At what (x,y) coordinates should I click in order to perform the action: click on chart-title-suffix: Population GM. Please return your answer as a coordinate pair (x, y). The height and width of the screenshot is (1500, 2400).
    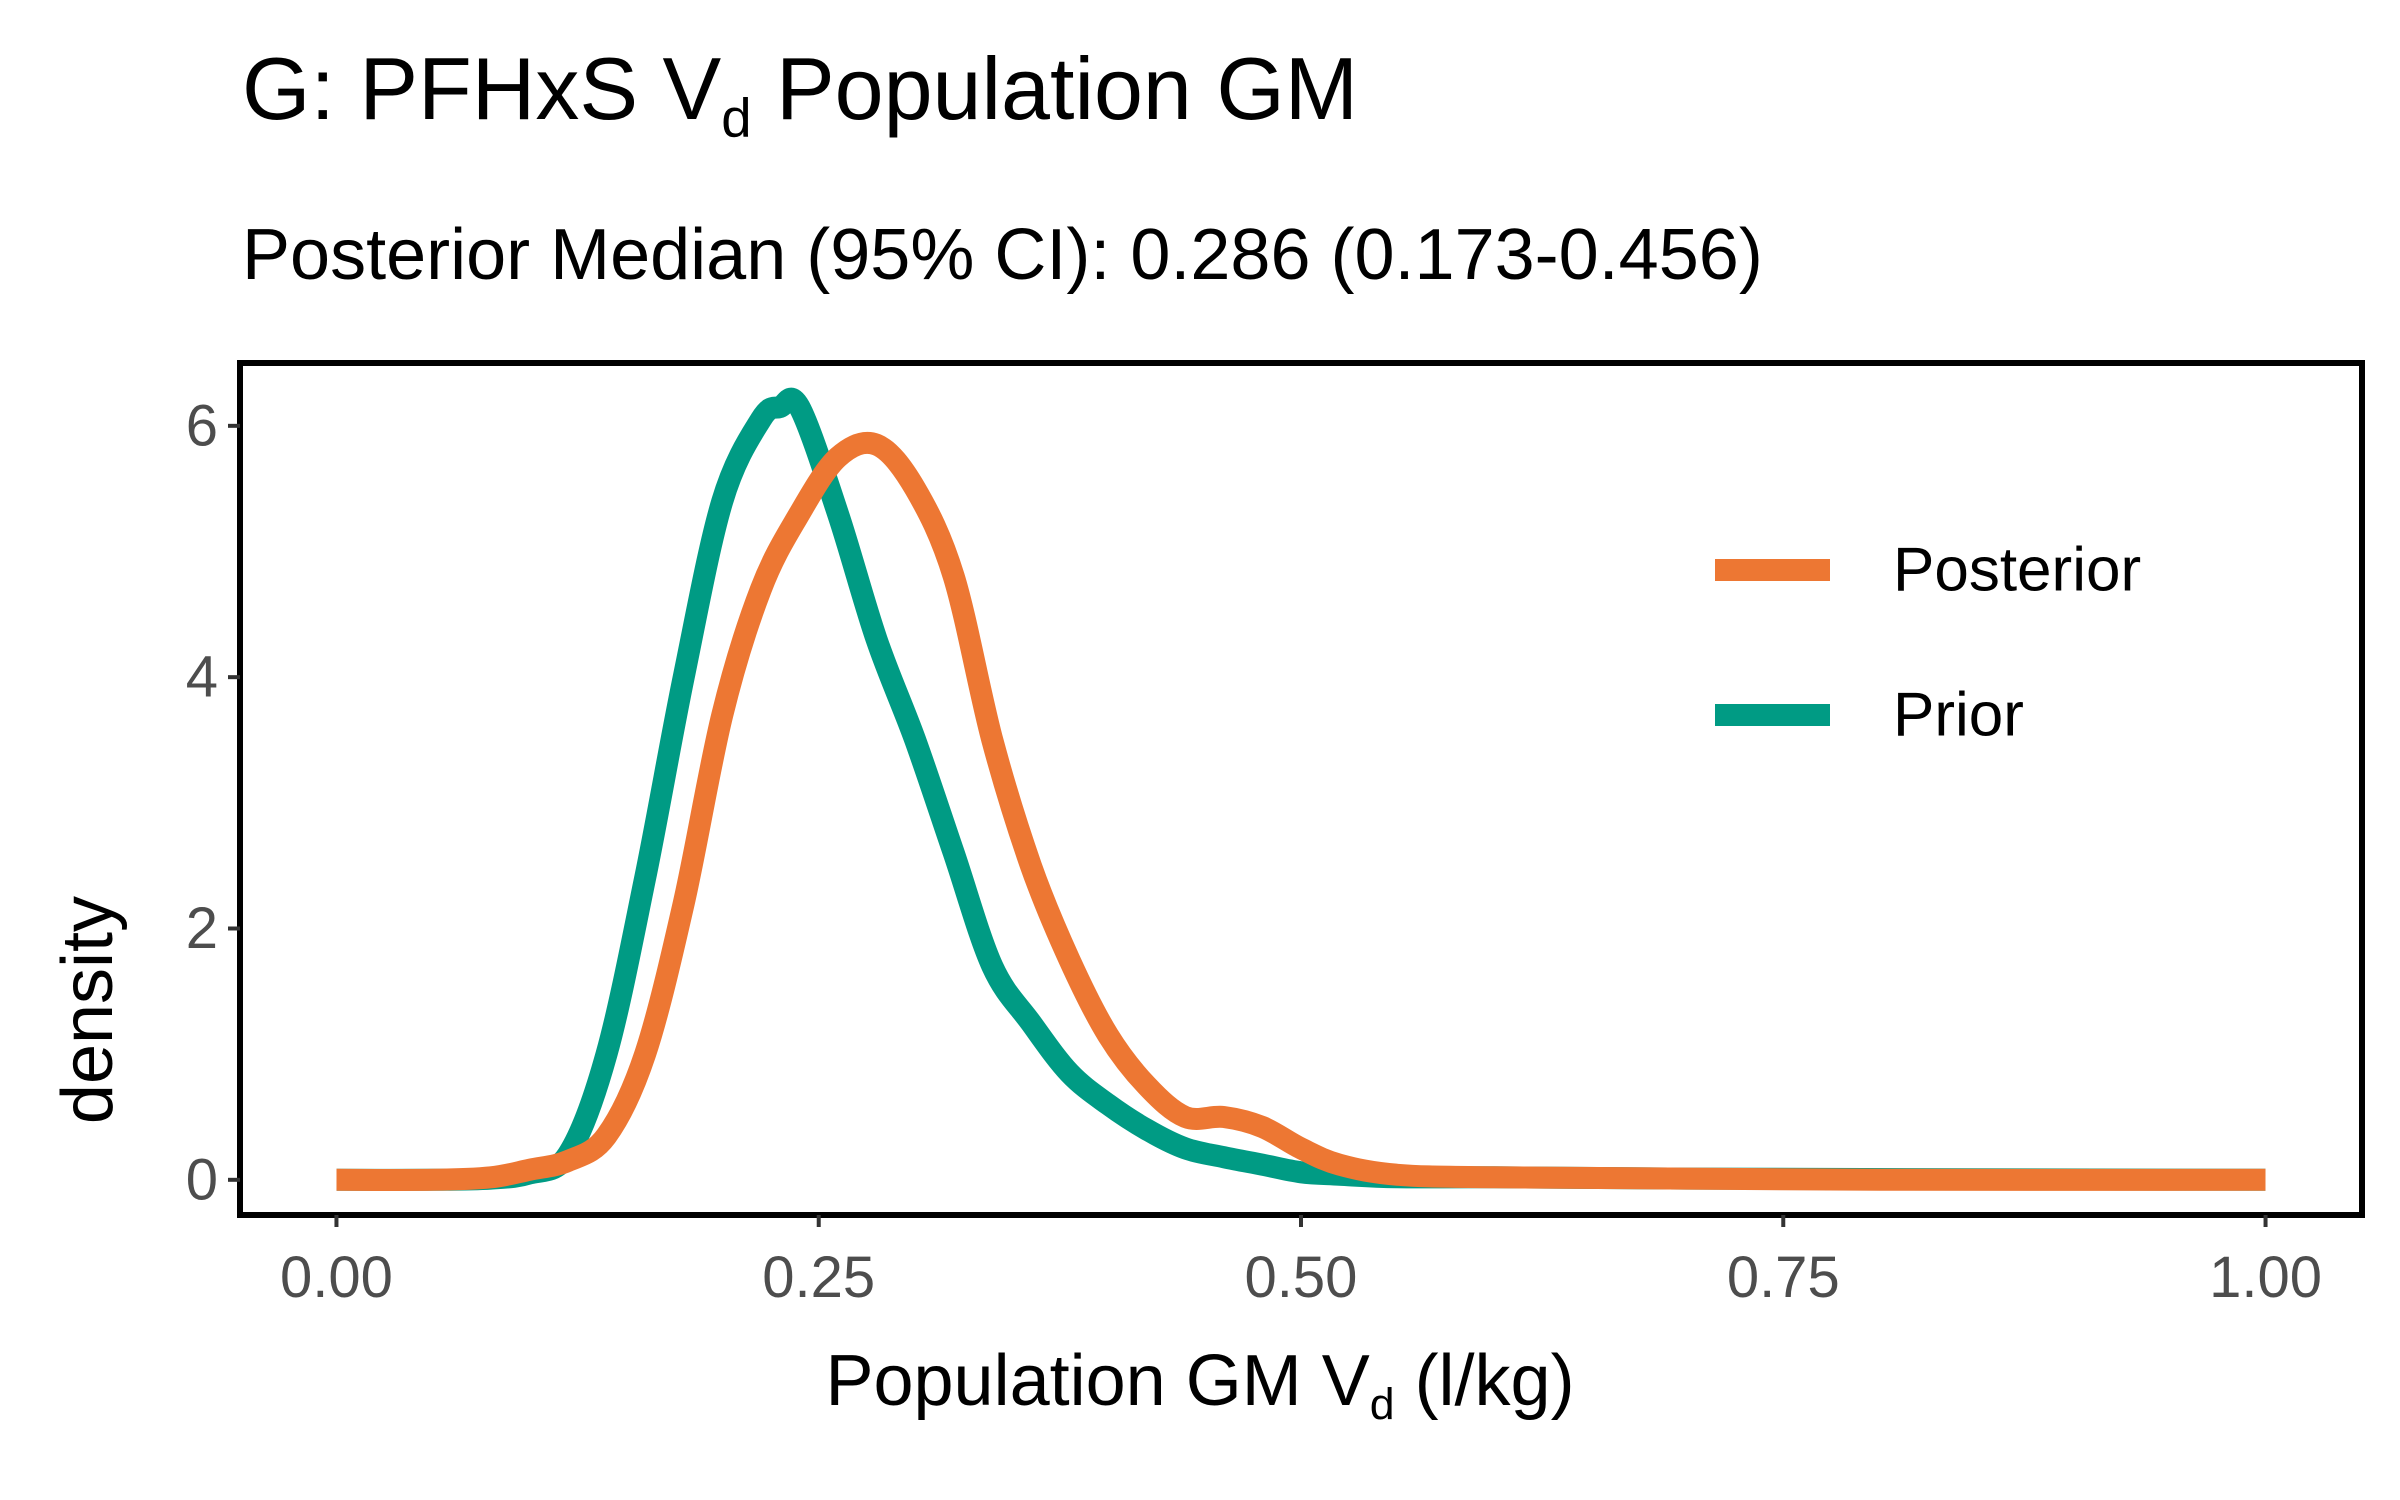
    Looking at the image, I should click on (1055, 88).